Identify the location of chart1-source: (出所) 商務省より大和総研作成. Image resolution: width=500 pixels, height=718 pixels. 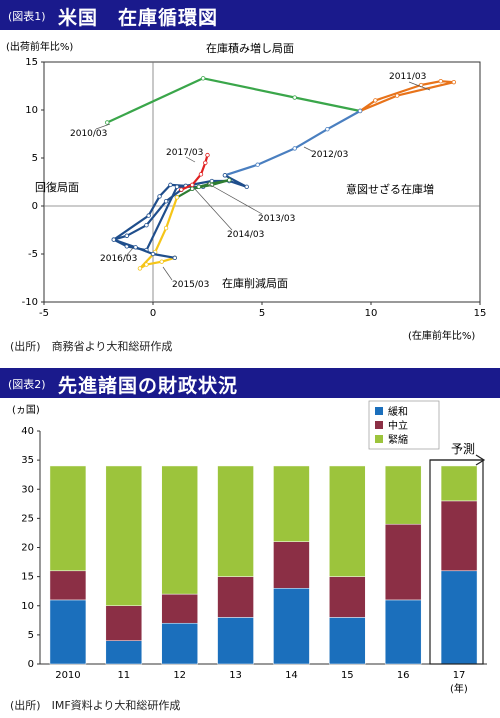
(91, 346).